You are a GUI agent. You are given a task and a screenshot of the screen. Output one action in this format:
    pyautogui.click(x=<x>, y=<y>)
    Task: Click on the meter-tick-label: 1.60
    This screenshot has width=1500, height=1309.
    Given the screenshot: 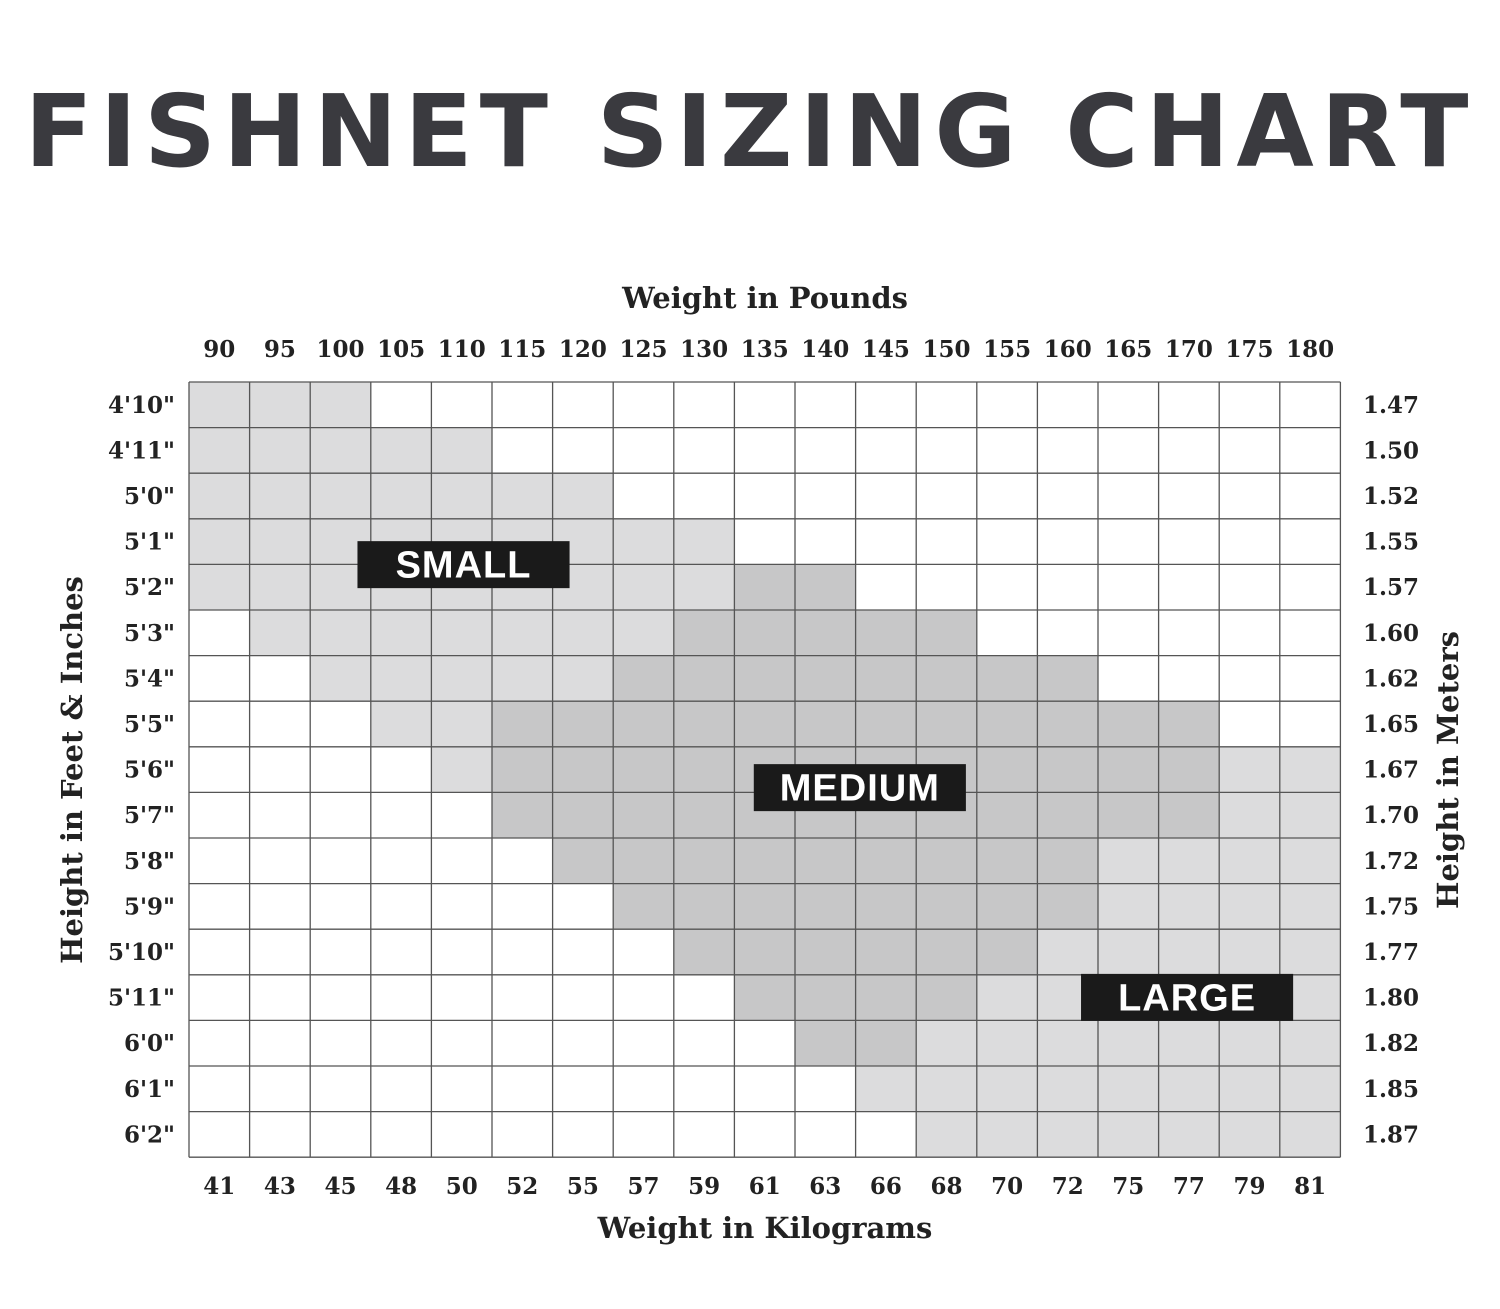 What is the action you would take?
    pyautogui.click(x=1391, y=633)
    